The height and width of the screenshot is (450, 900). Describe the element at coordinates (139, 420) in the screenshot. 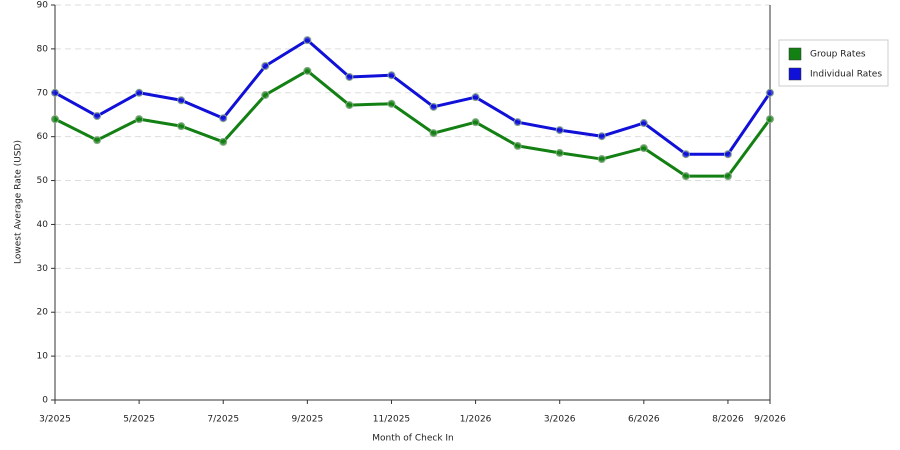

I see `x-tick-label: 5/2025` at that location.